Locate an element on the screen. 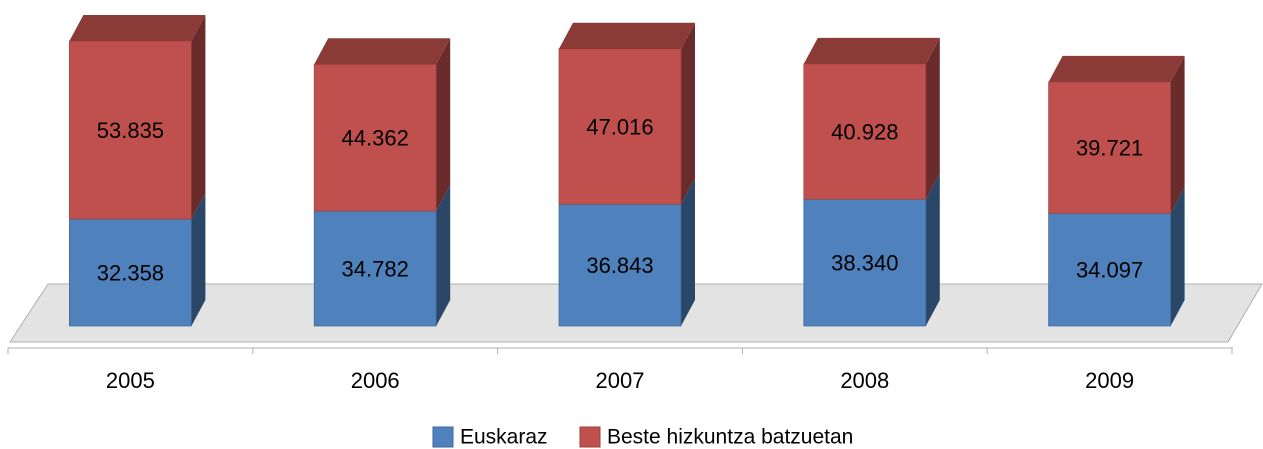 The image size is (1263, 449). legend-label: Euskaraz is located at coordinates (504, 437).